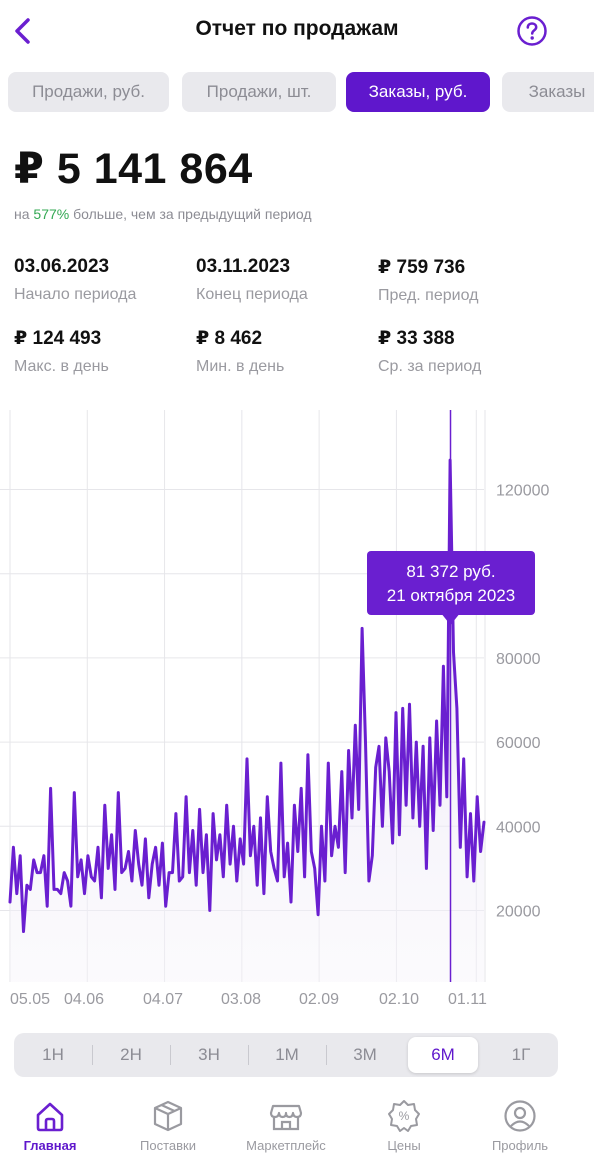 Image resolution: width=594 pixels, height=1162 pixels. I want to click on comparison-text: на 577% больше, чем за предыдущий период, so click(163, 214).